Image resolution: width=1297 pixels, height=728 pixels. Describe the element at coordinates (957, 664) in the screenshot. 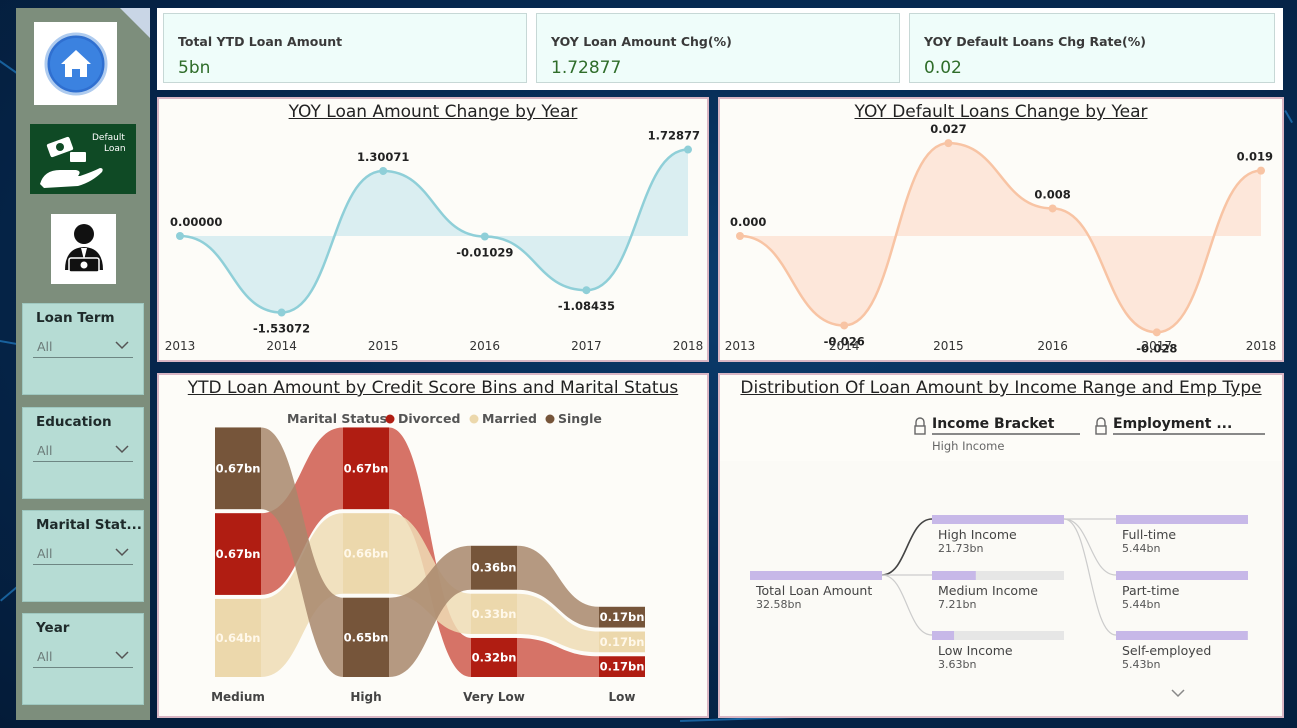

I see `node-value: 3.63bn` at that location.